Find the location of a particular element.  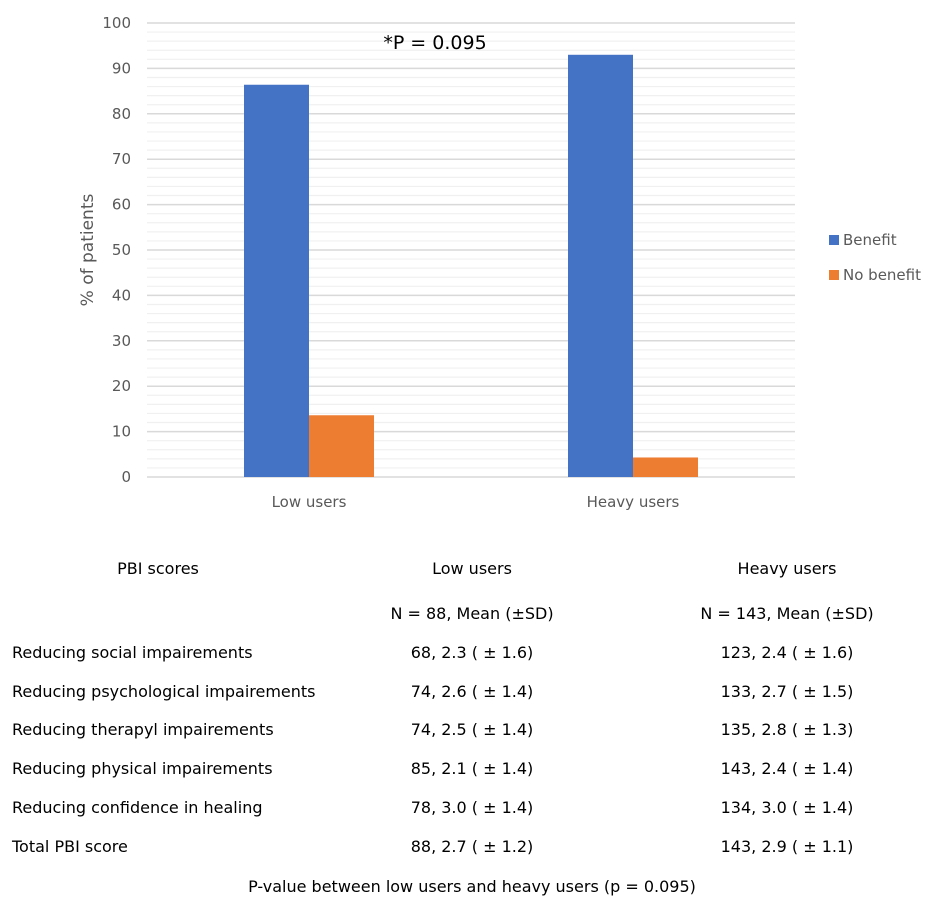

low-users-value: 88, 2.7 ( ± 1.2) is located at coordinates (472, 846).